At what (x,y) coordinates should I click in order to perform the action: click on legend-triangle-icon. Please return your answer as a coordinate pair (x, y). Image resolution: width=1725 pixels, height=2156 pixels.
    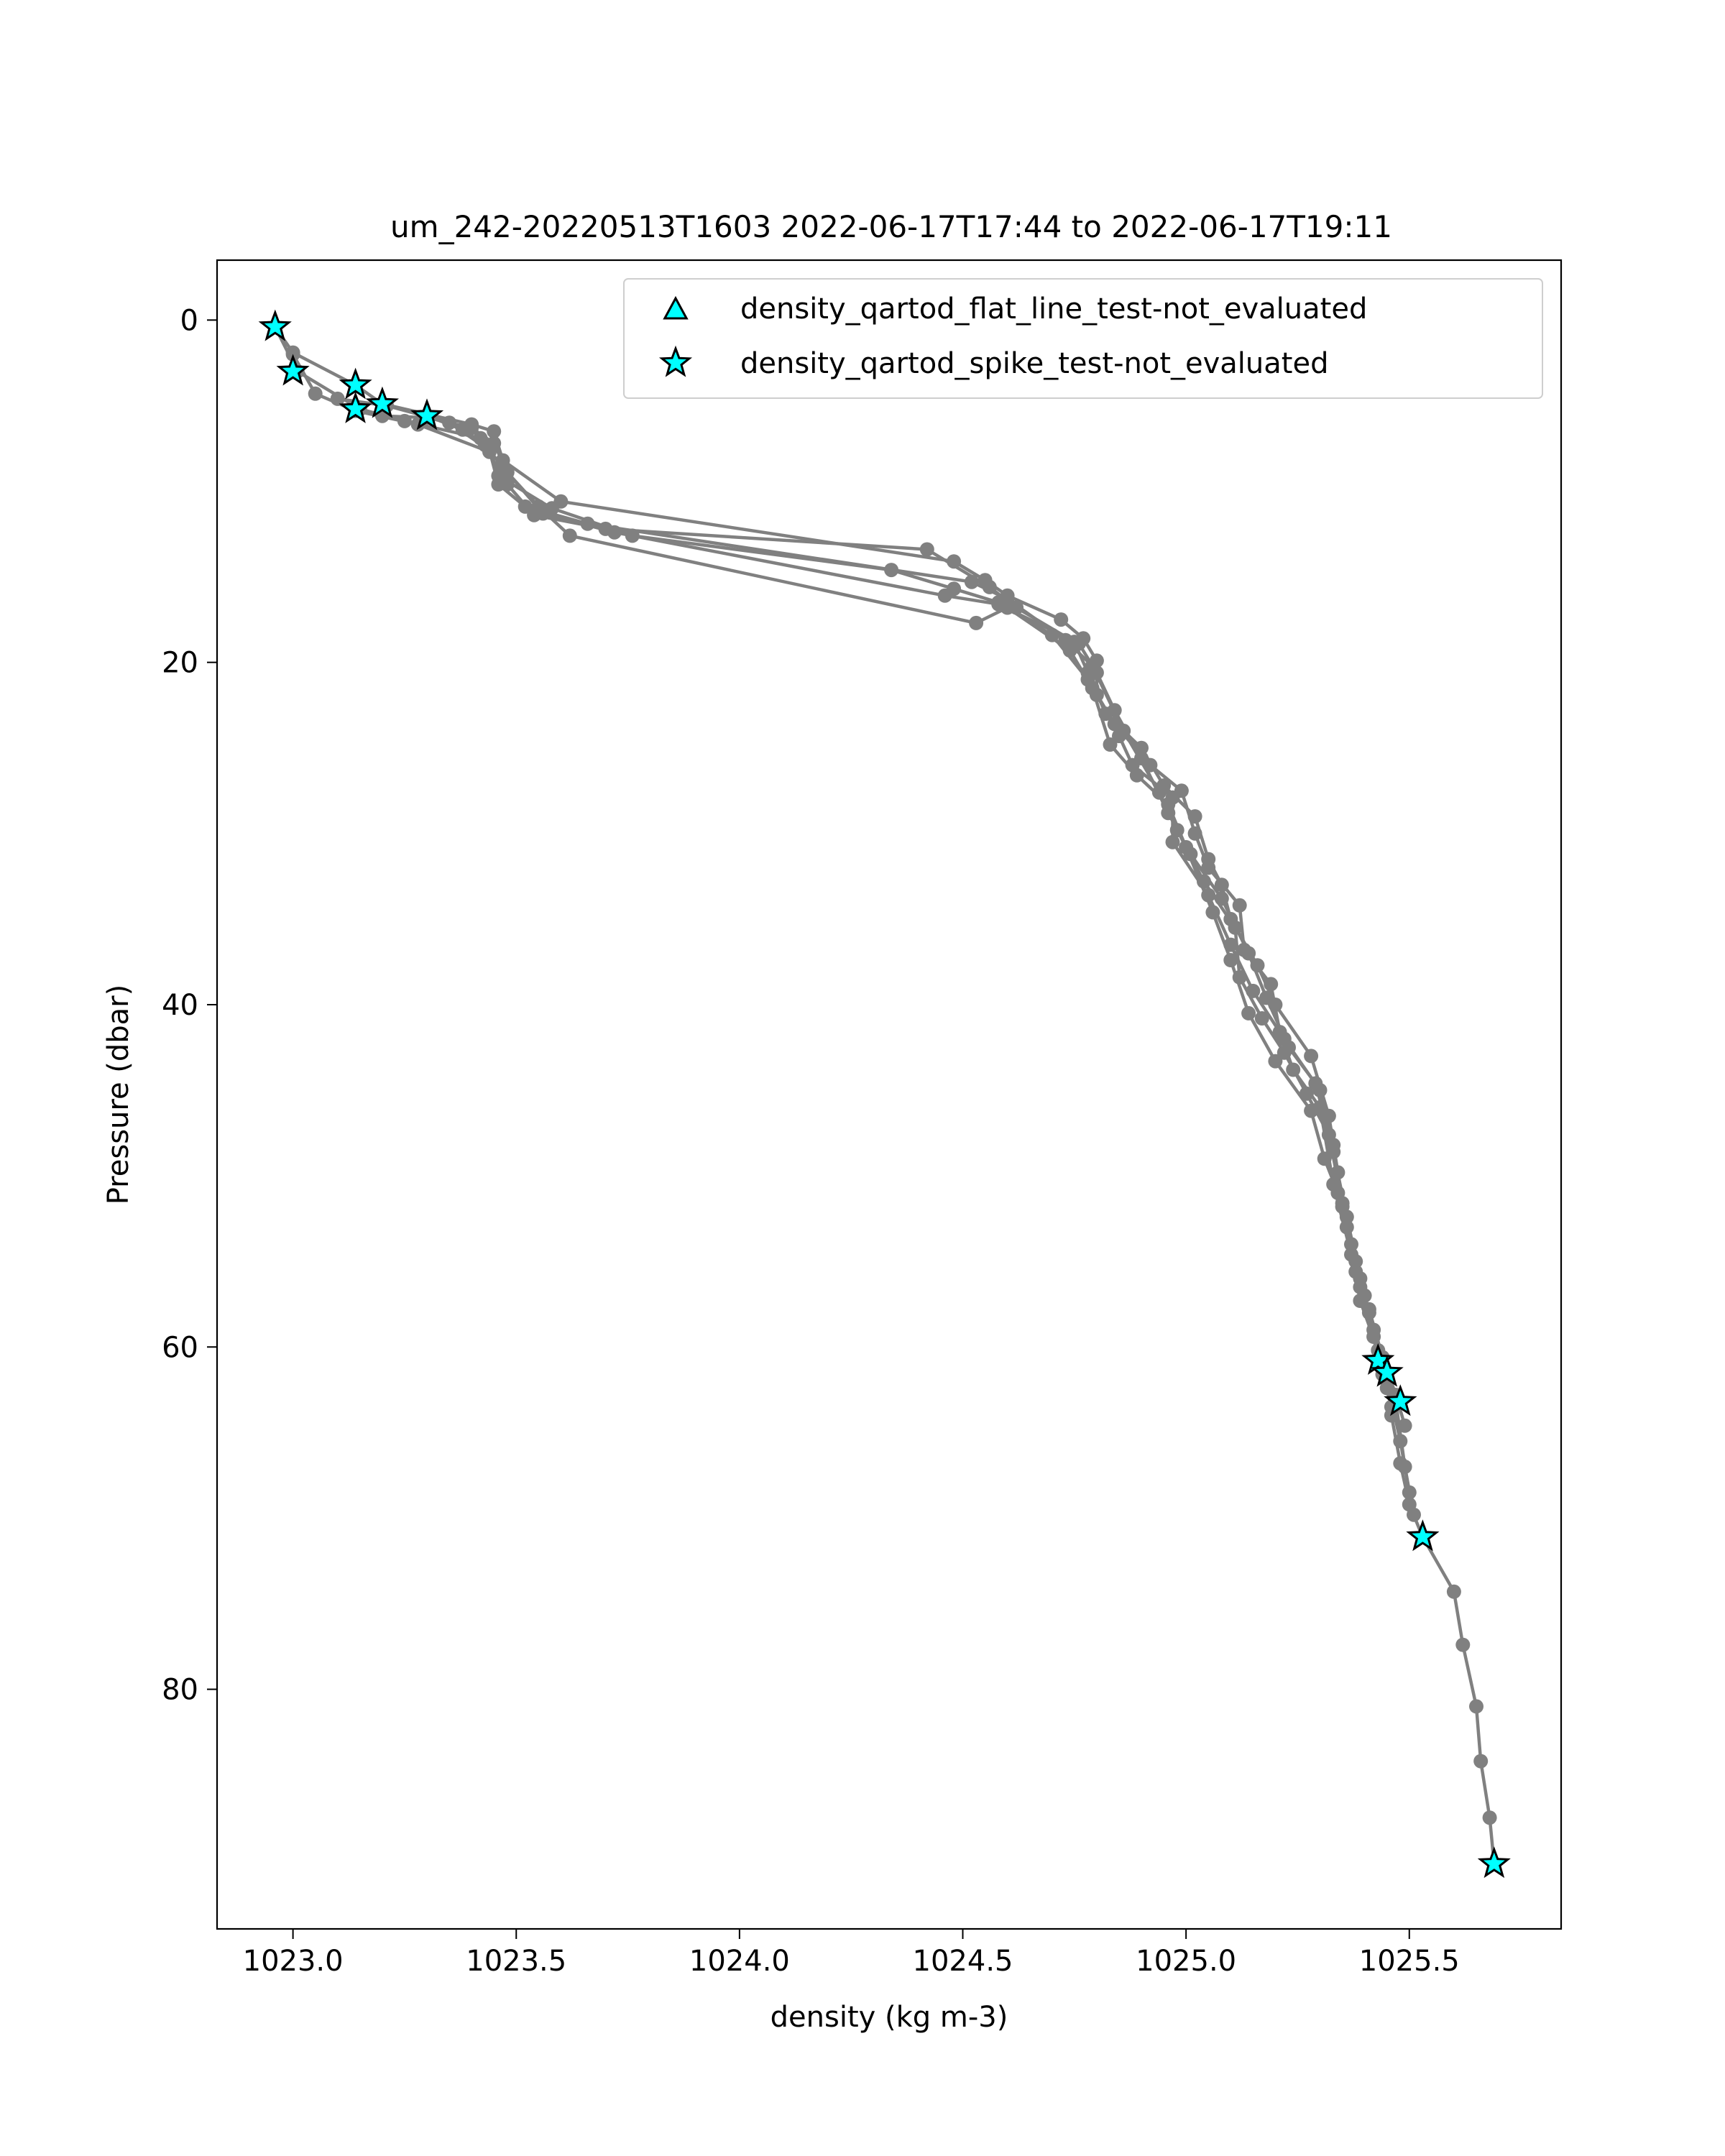
    Looking at the image, I should click on (676, 307).